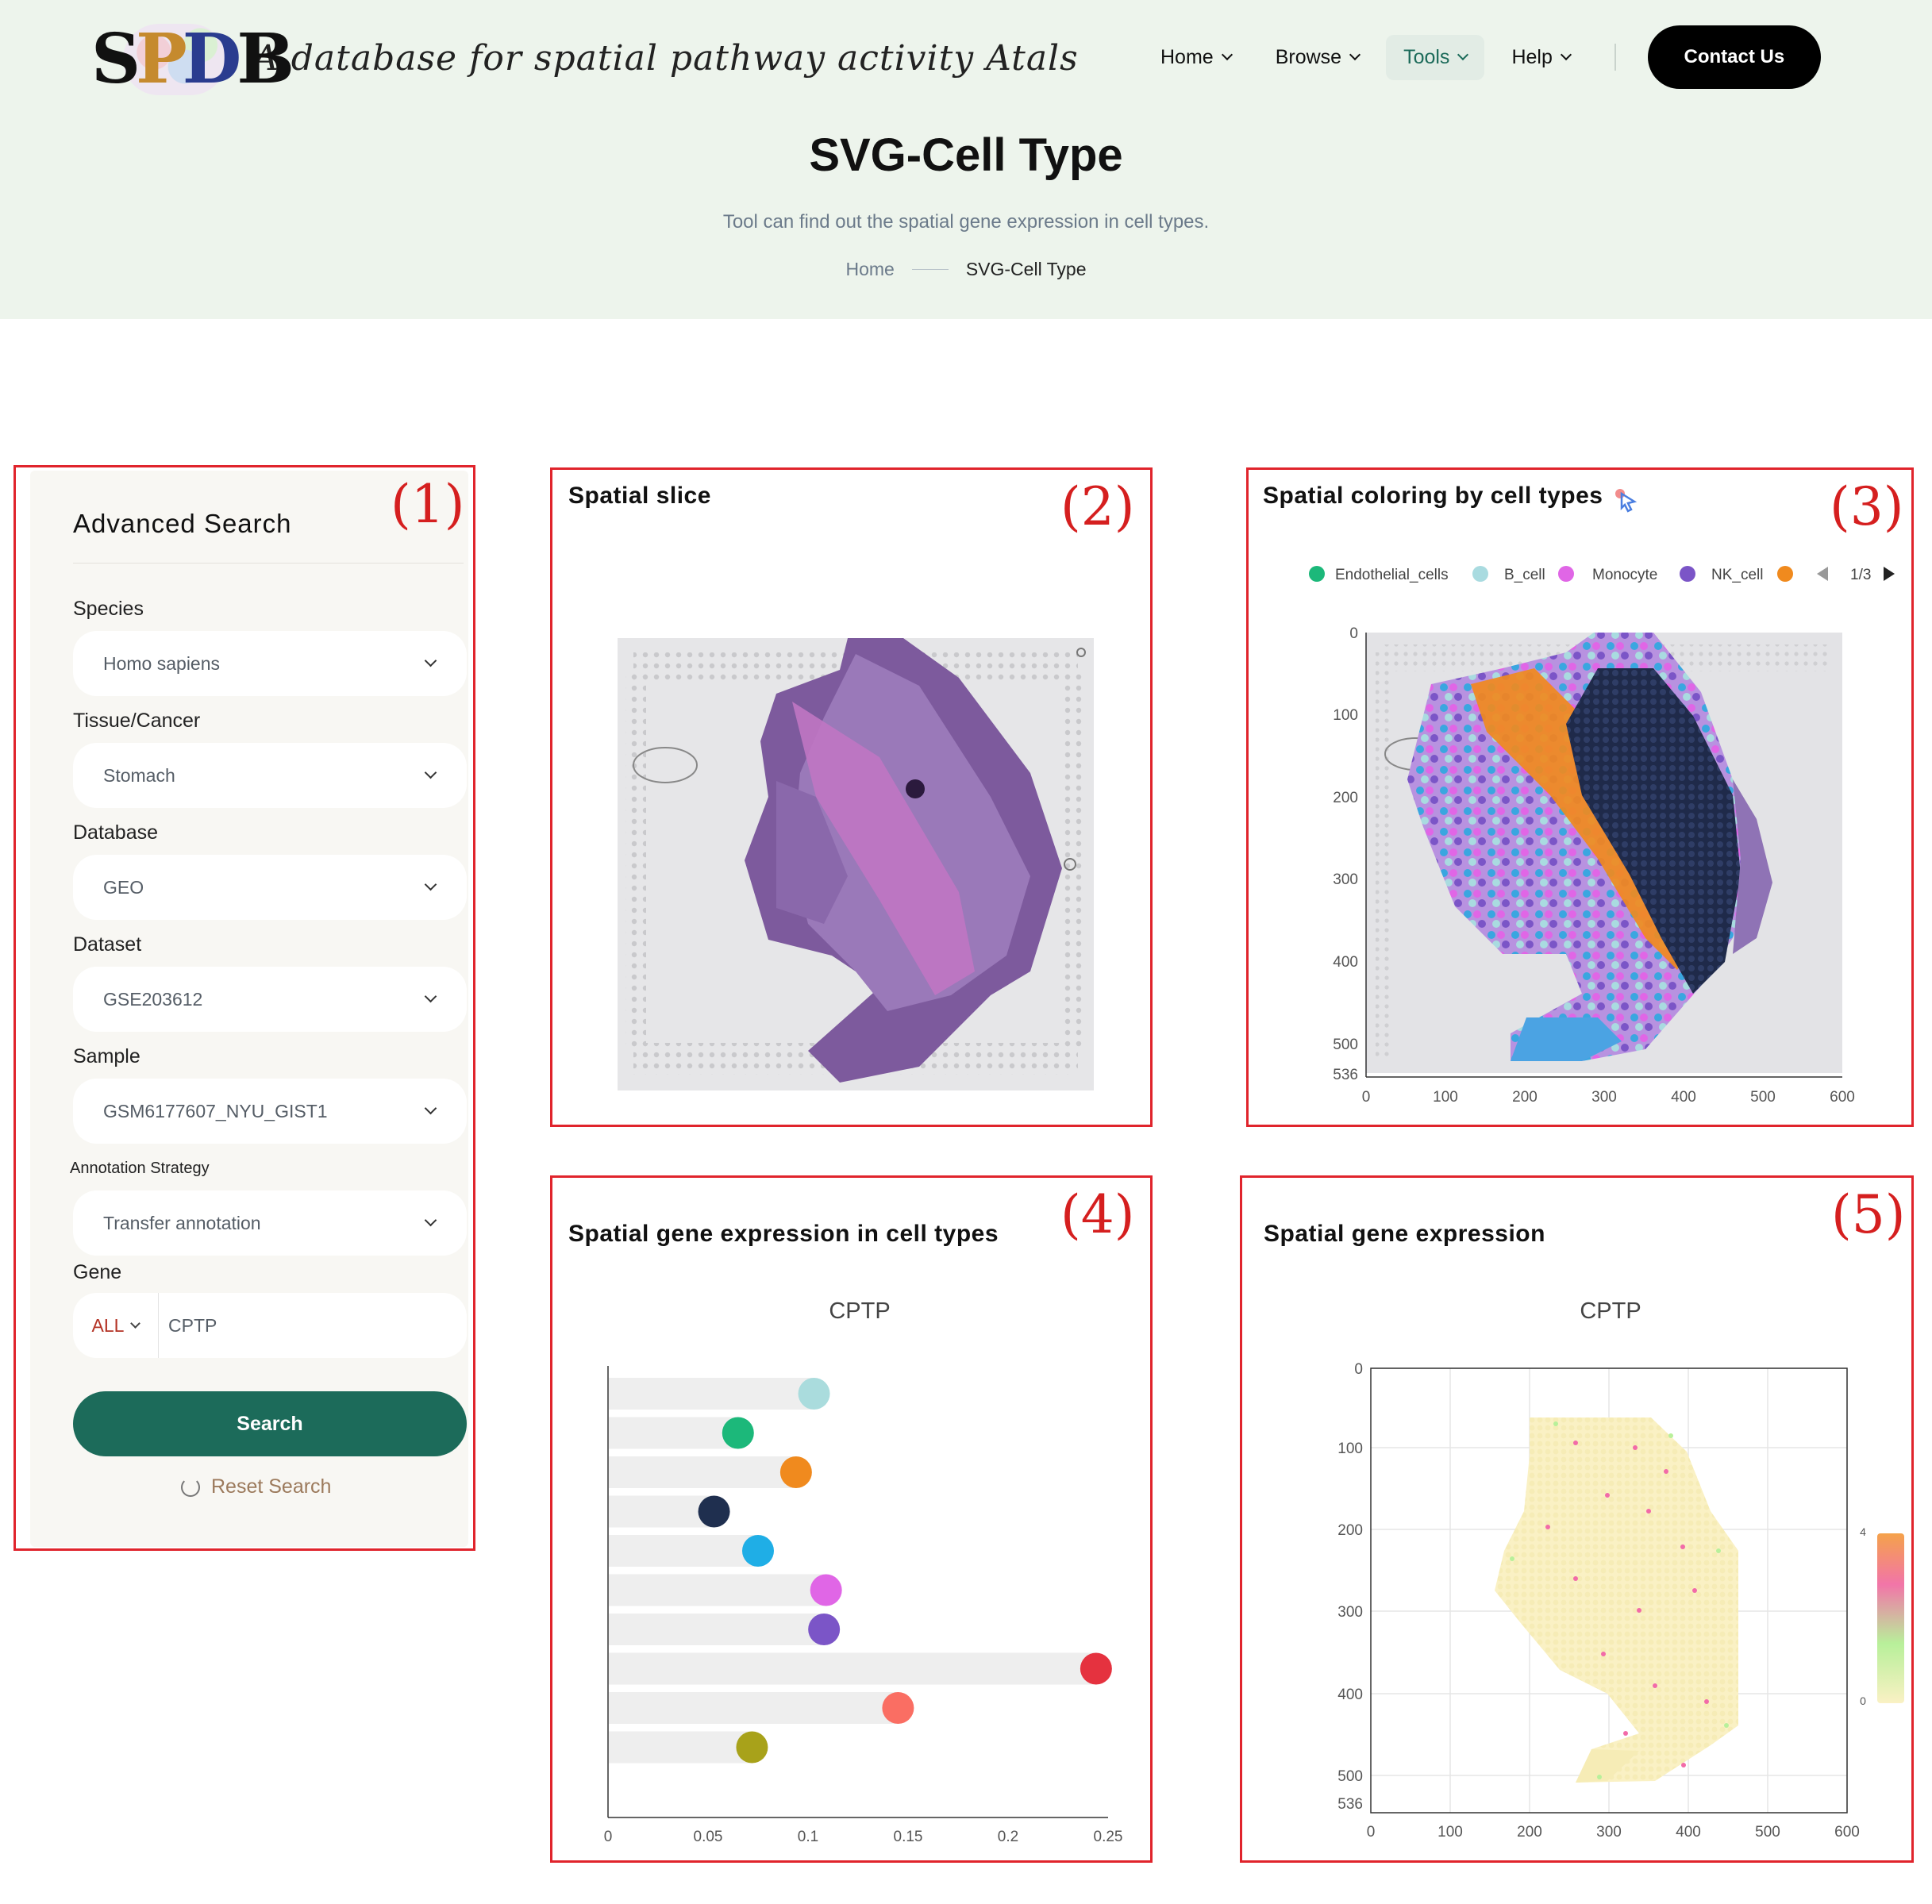  Describe the element at coordinates (1734, 57) in the screenshot. I see `contact-us-button: Contact Us` at that location.